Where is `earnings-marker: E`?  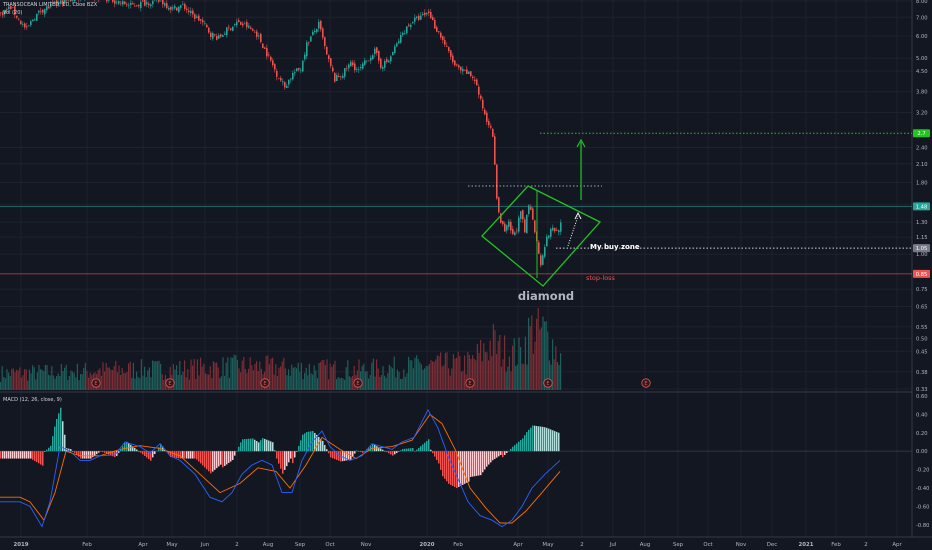 earnings-marker: E is located at coordinates (96, 383).